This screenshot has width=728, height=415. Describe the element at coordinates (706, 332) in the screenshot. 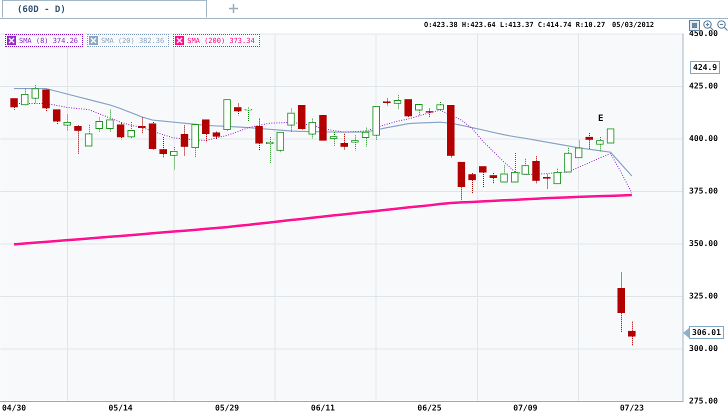

I see `text: 306.01` at that location.